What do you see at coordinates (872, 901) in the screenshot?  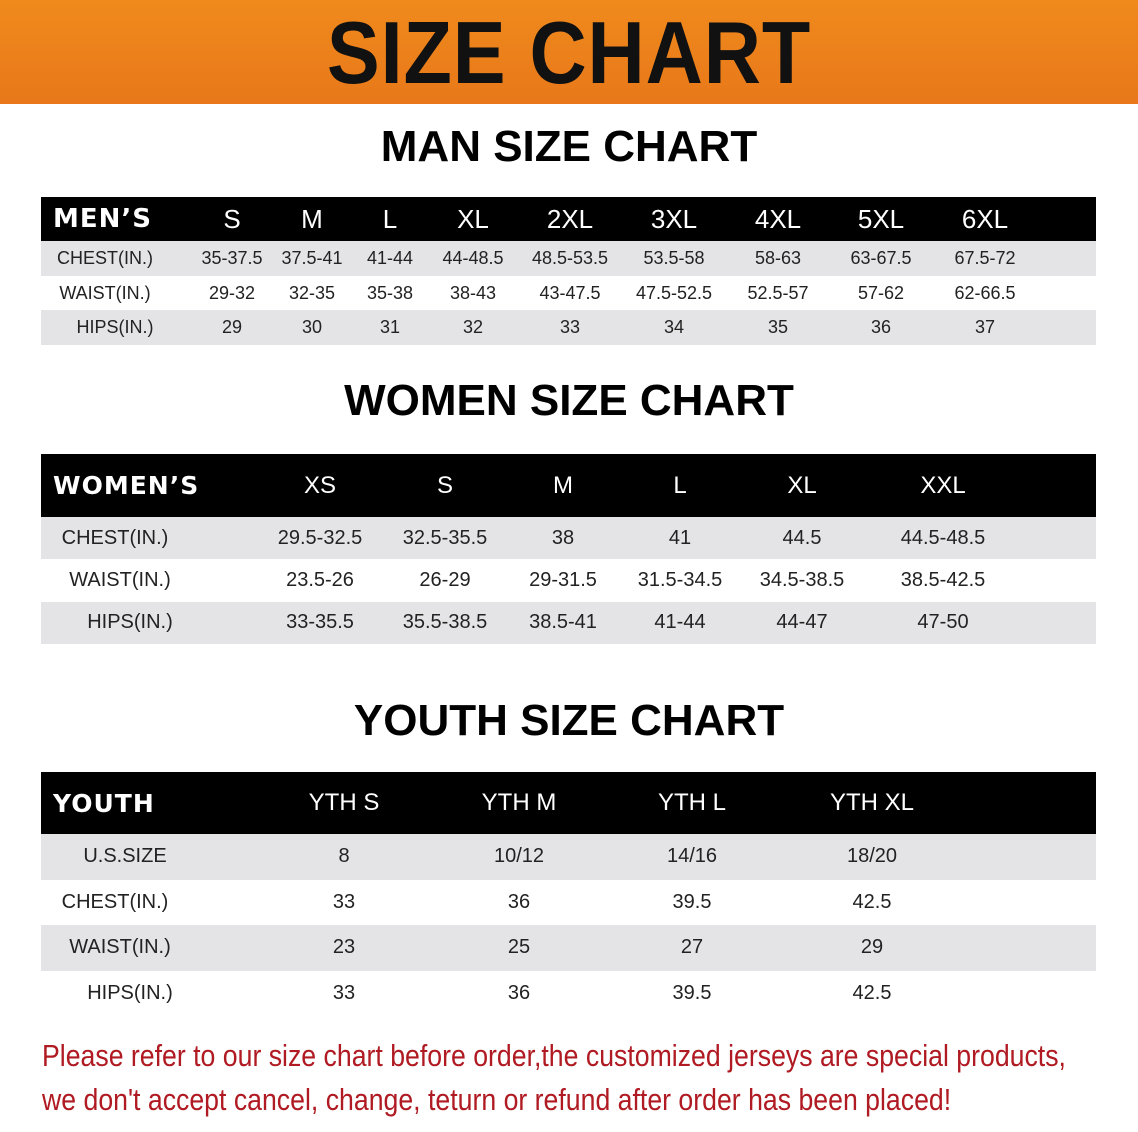 I see `table-cell: 42.5` at bounding box center [872, 901].